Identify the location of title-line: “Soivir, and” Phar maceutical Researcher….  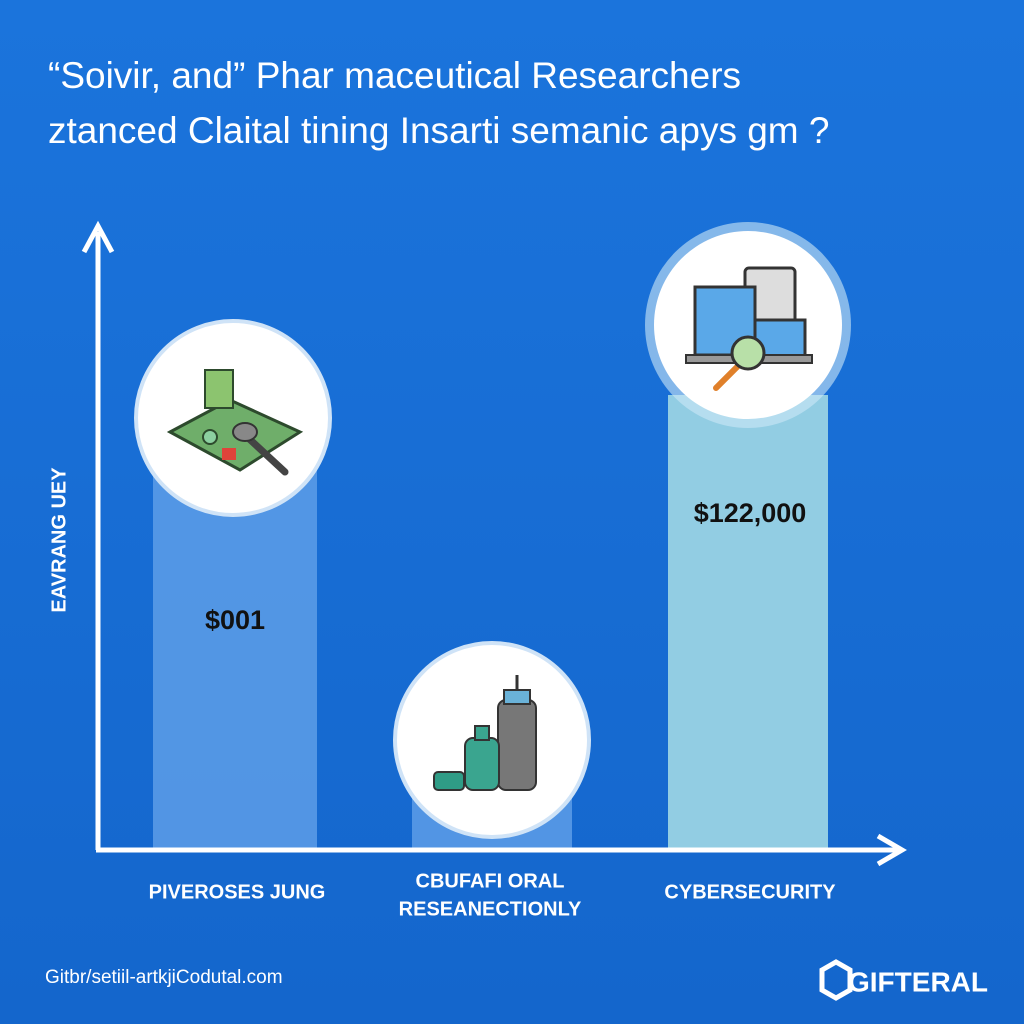
(394, 75).